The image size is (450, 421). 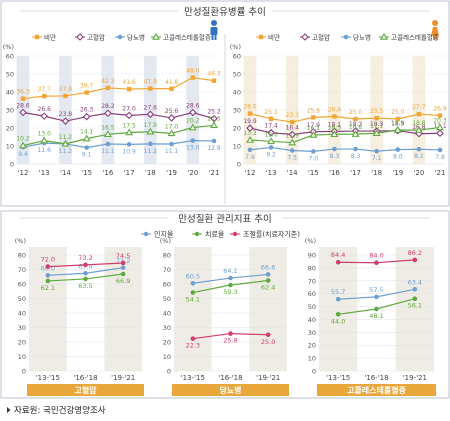 I want to click on x-tick-label: '21, so click(x=214, y=173).